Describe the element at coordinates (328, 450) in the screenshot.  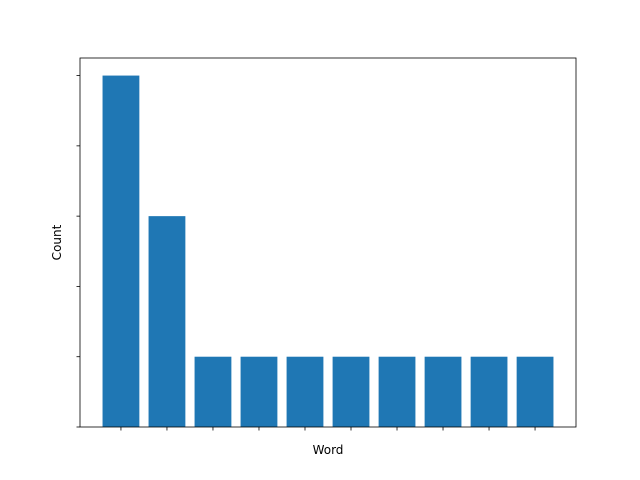
I see `x-axis-label: Word` at that location.